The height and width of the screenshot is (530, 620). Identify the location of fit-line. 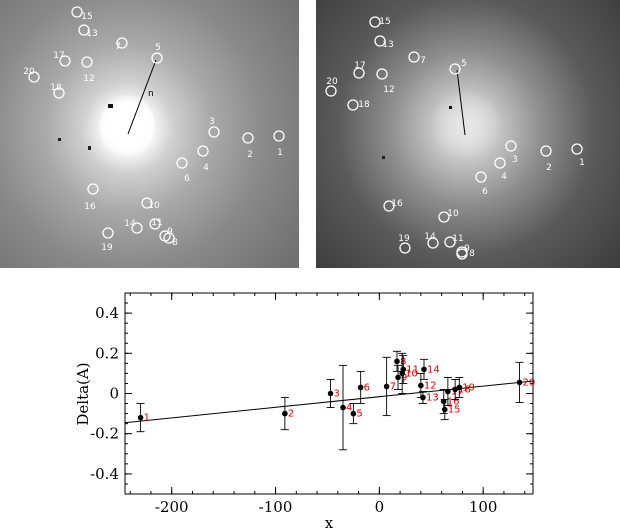
(329, 402).